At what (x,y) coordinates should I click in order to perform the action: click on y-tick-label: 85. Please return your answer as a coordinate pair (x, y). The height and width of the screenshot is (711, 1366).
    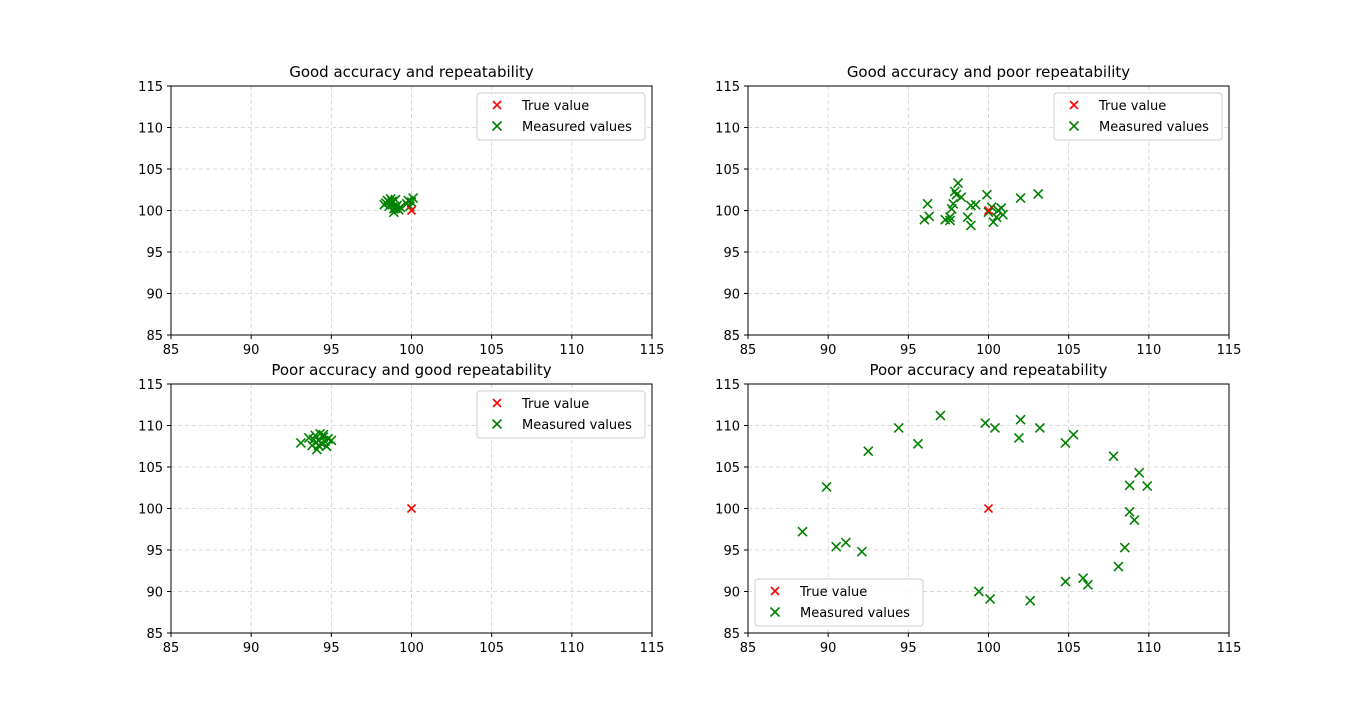
    Looking at the image, I should click on (154, 634).